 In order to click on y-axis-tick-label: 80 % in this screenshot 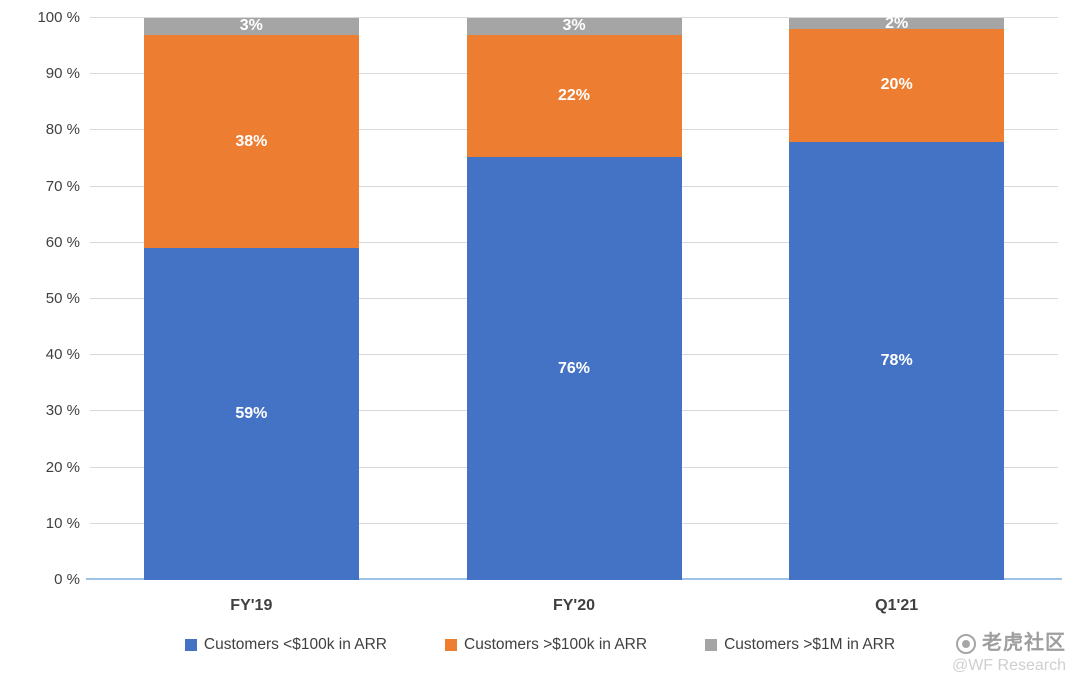, I will do `click(62, 130)`.